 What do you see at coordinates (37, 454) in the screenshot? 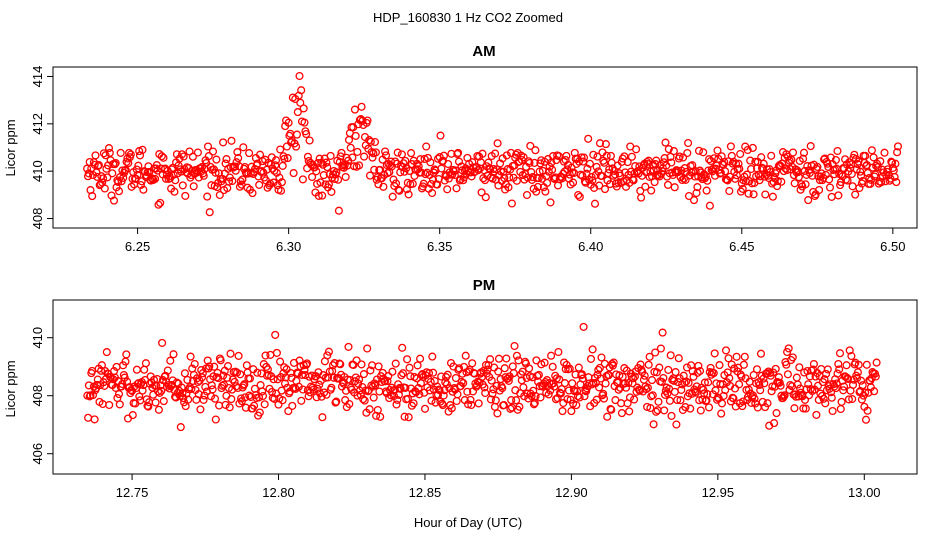
I see `pm-y-tick-label: 406` at bounding box center [37, 454].